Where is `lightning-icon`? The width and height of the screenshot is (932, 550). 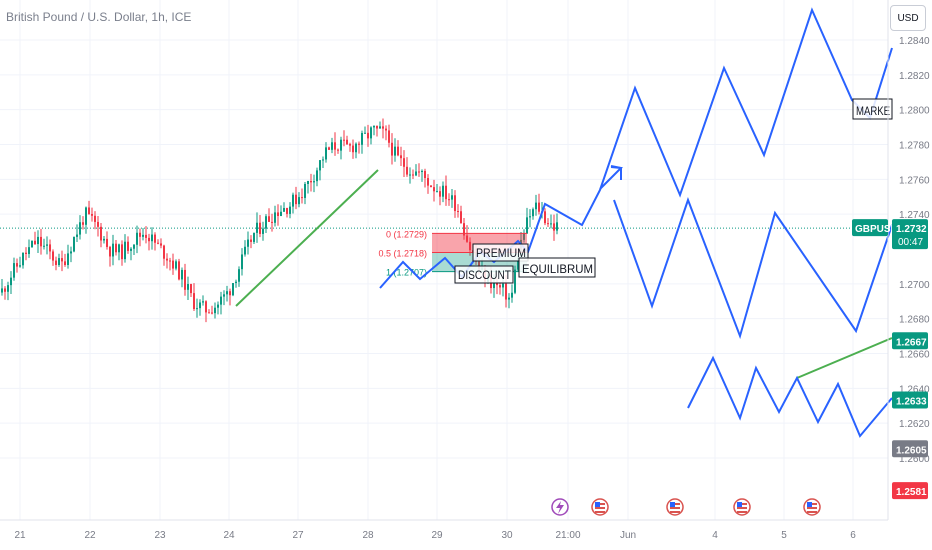
lightning-icon is located at coordinates (560, 507).